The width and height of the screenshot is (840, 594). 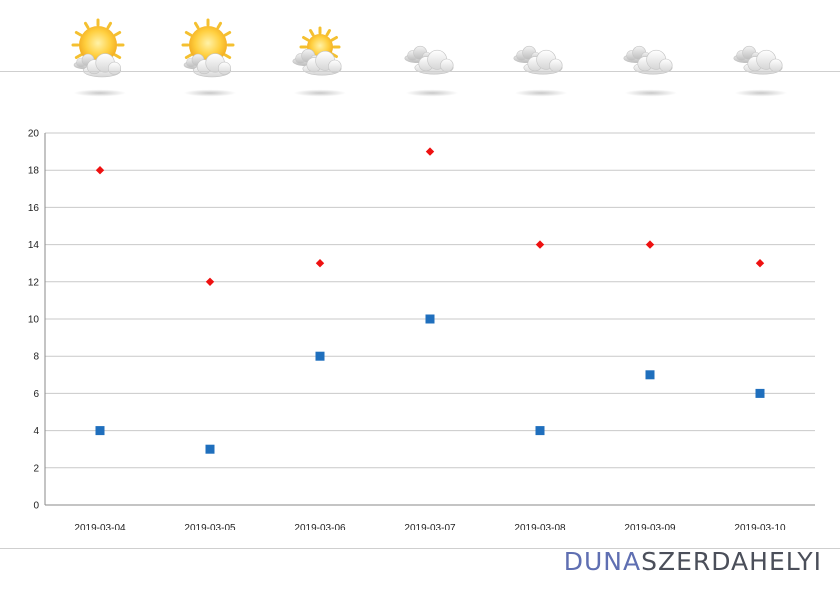 What do you see at coordinates (420, 71) in the screenshot?
I see `top-divider` at bounding box center [420, 71].